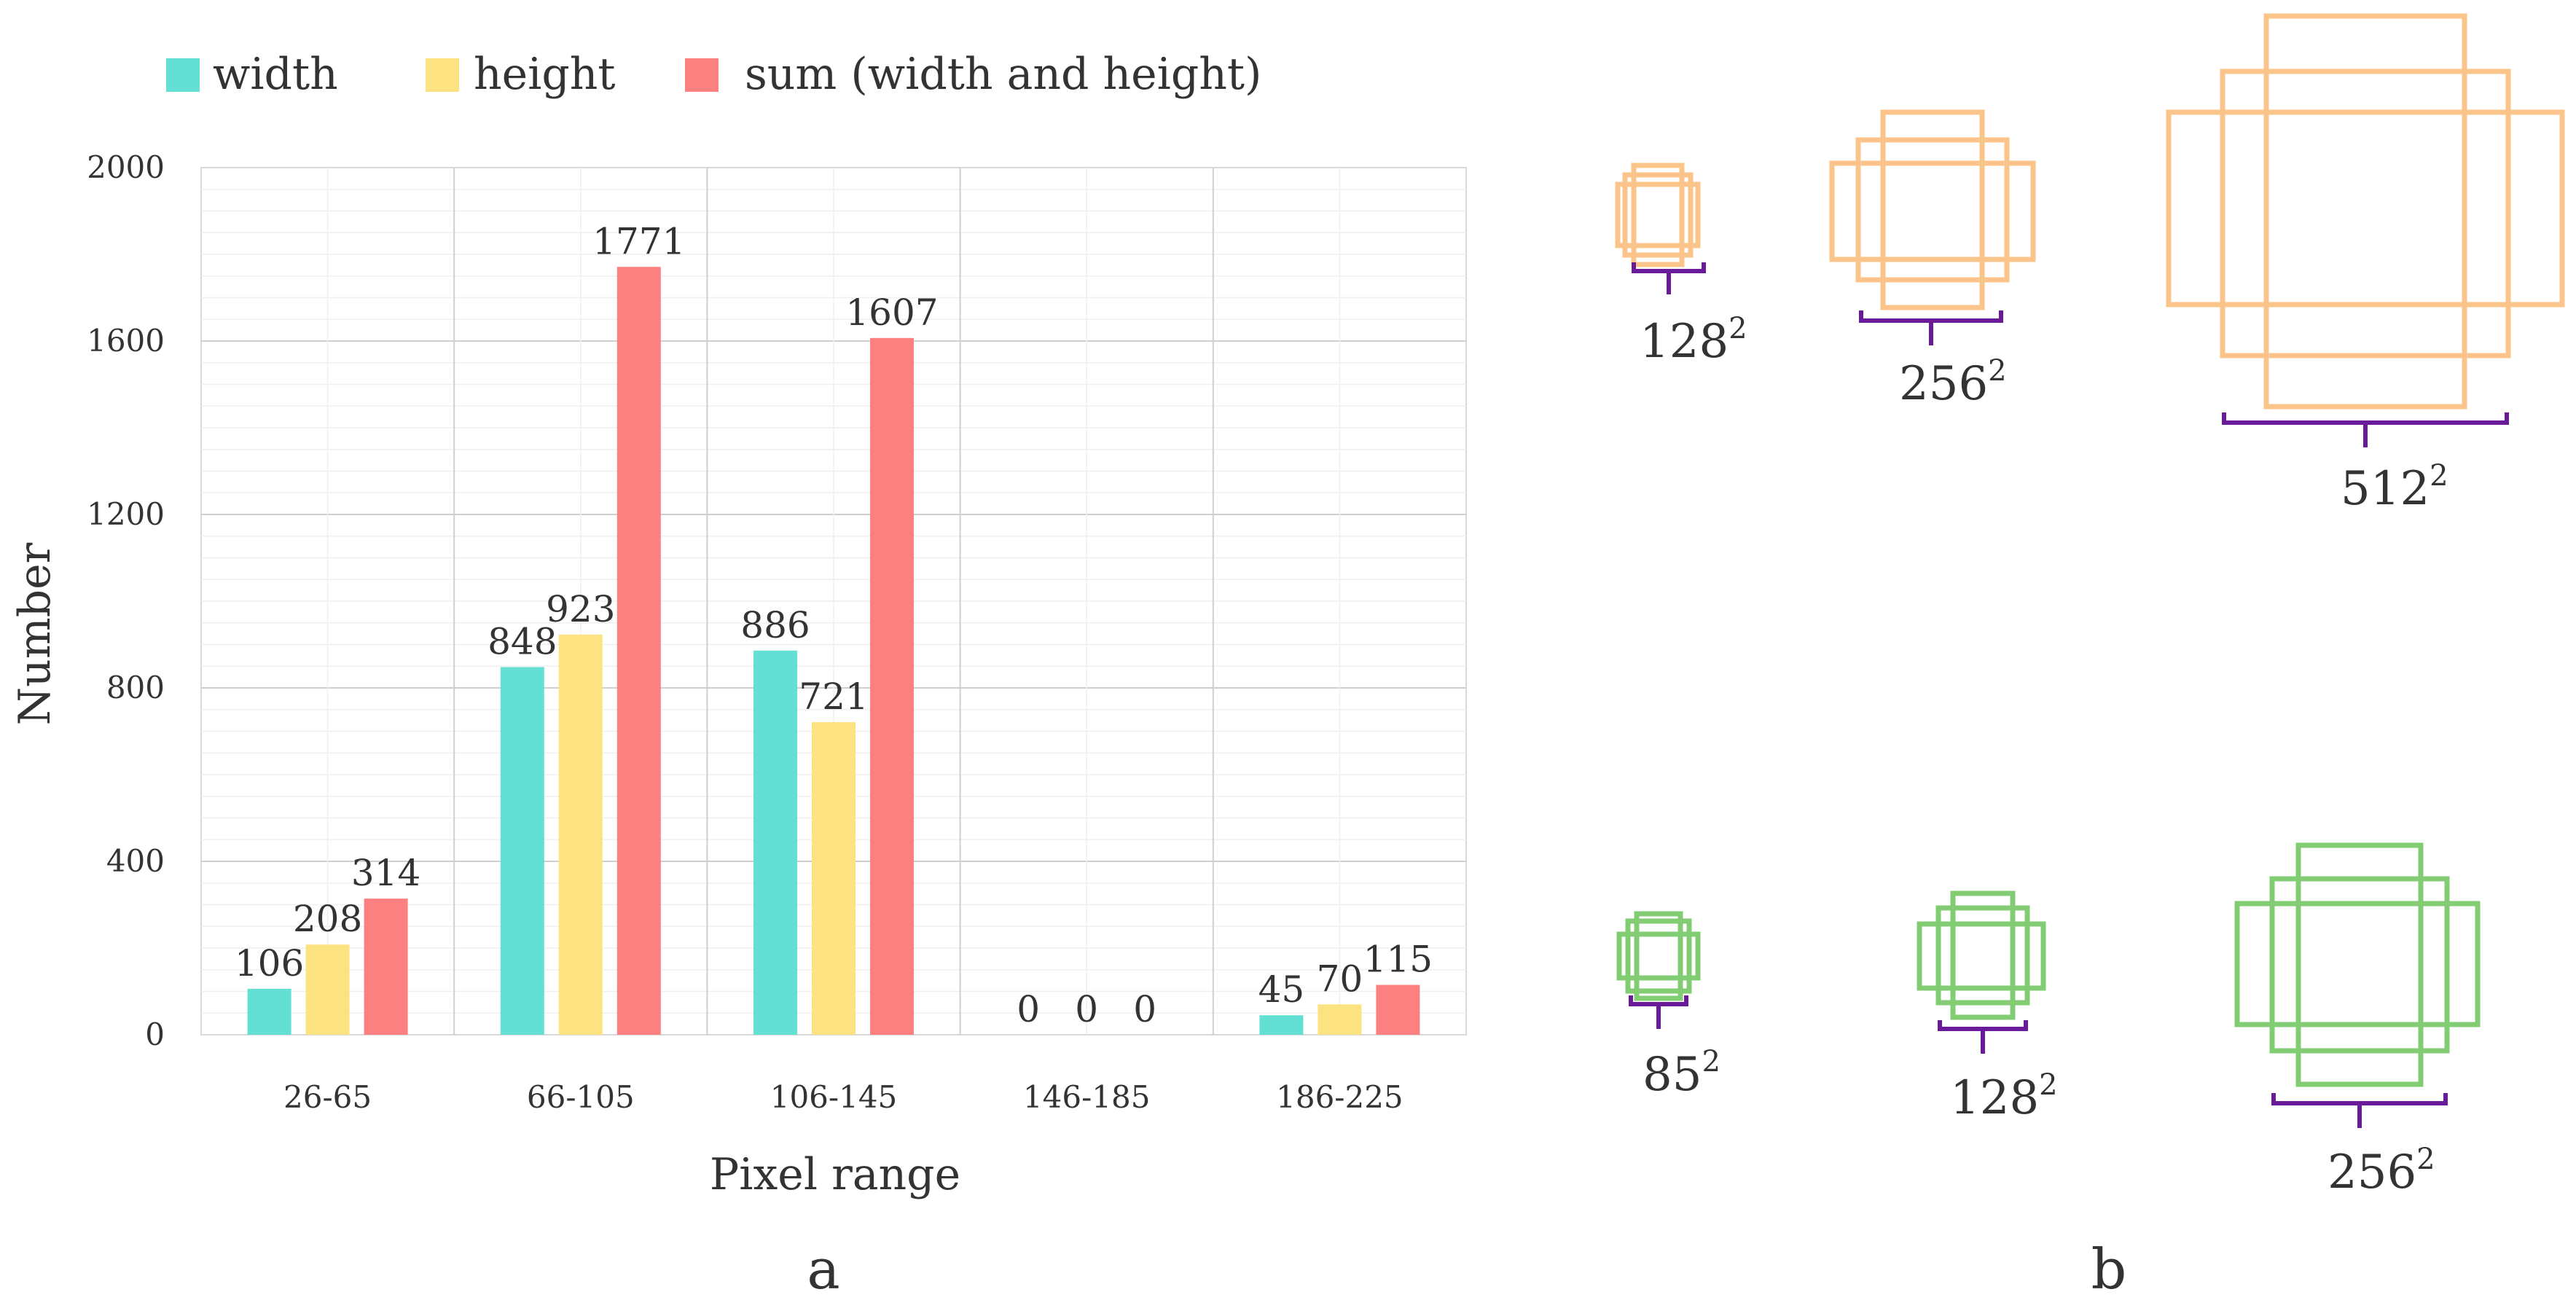 This screenshot has height=1300, width=2576. Describe the element at coordinates (581, 1097) in the screenshot. I see `x-tick-label: 66-105` at that location.